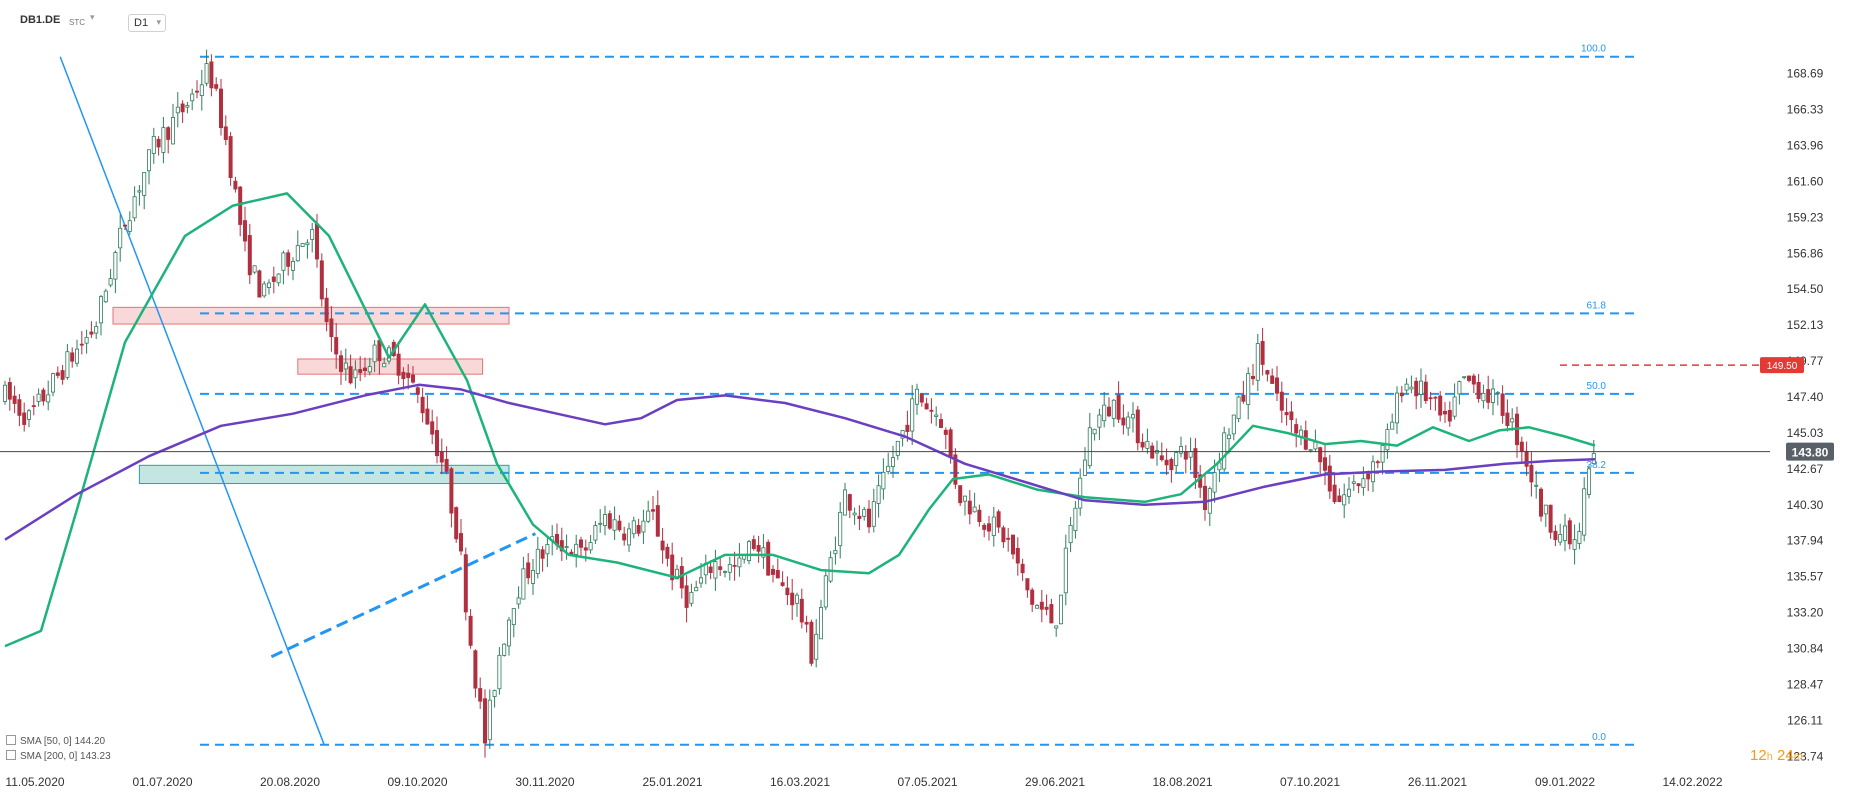 This screenshot has width=1866, height=795. Describe the element at coordinates (1597, 305) in the screenshot. I see `fib-level-label: 61.8` at that location.